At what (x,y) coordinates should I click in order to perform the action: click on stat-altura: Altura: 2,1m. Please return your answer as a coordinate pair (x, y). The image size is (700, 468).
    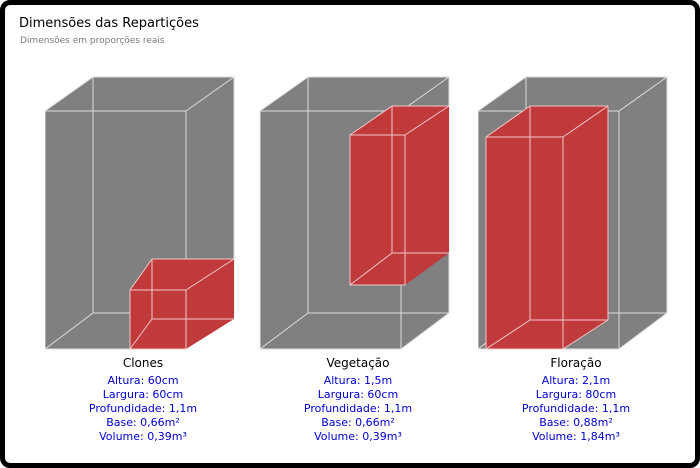
    Looking at the image, I should click on (576, 380).